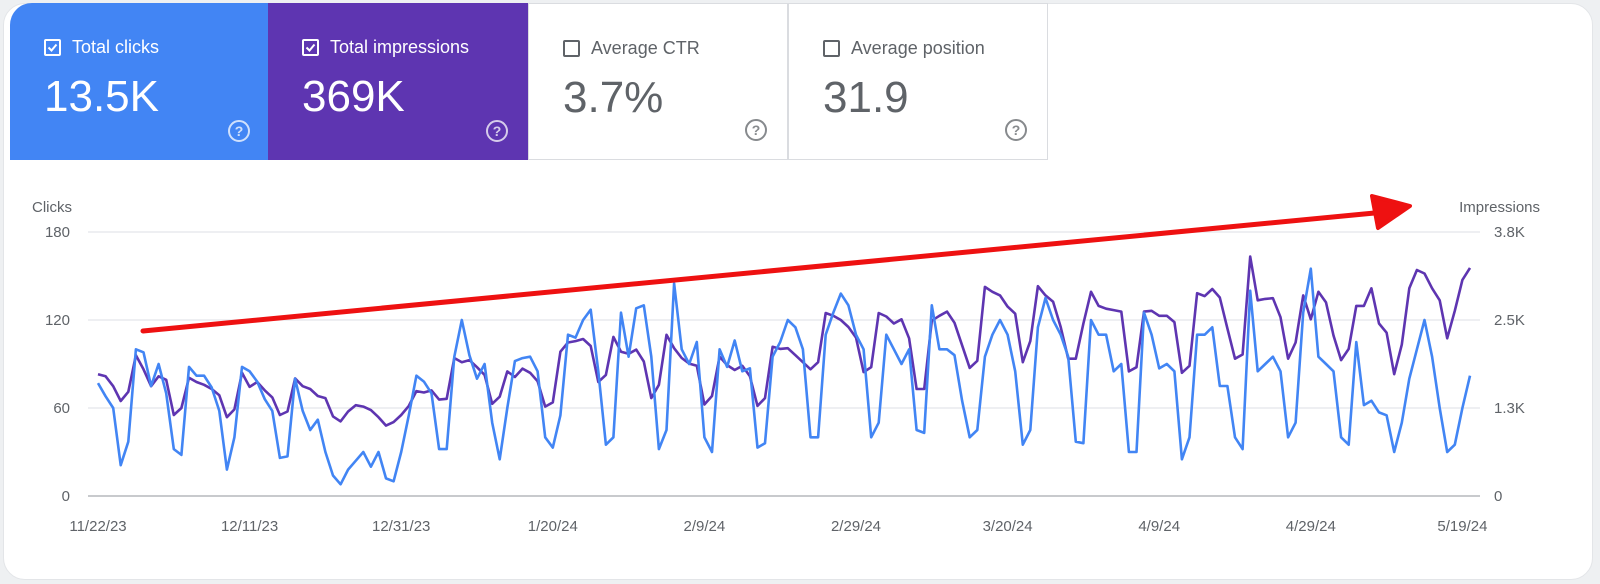 The width and height of the screenshot is (1600, 584). Describe the element at coordinates (1509, 408) in the screenshot. I see `right-tick-label: 1.3K` at that location.